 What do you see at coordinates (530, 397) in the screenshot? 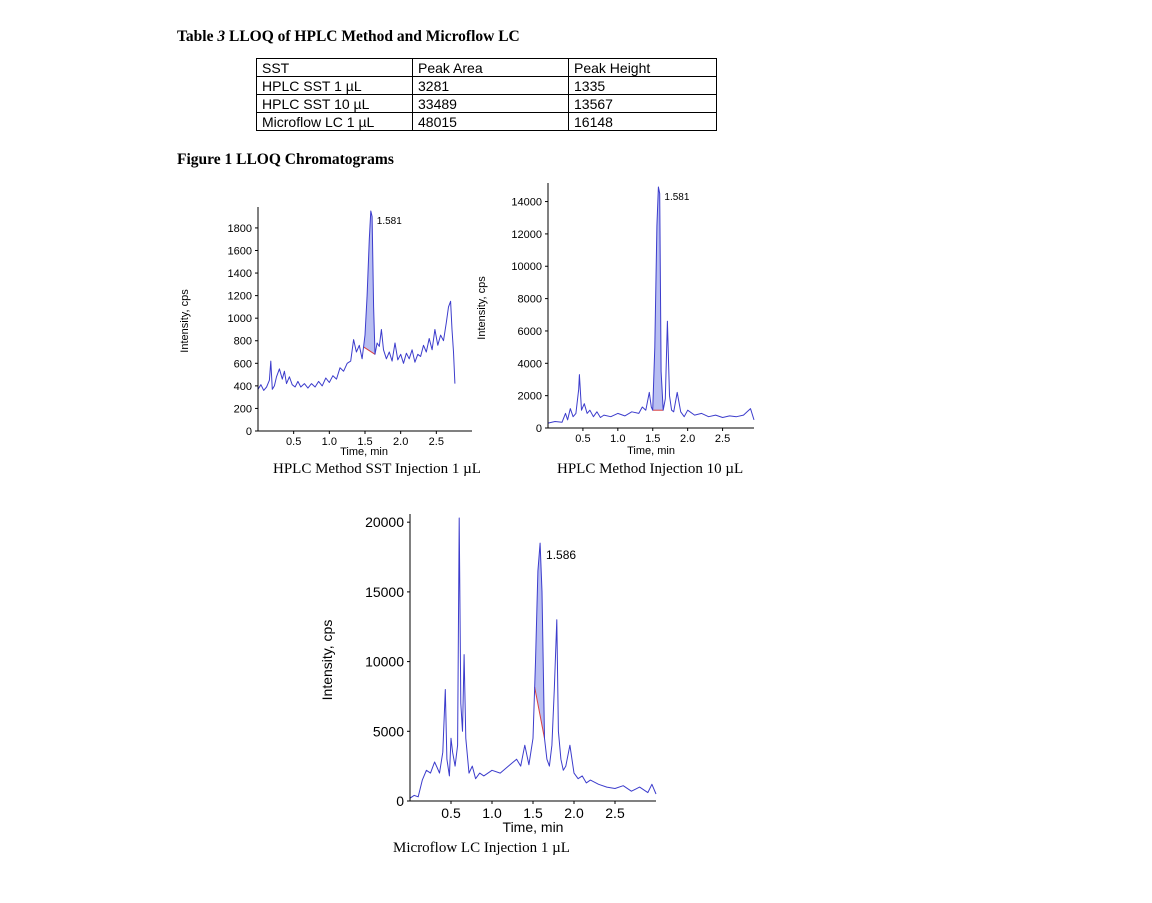
I see `y-tick-label: 2000` at bounding box center [530, 397].